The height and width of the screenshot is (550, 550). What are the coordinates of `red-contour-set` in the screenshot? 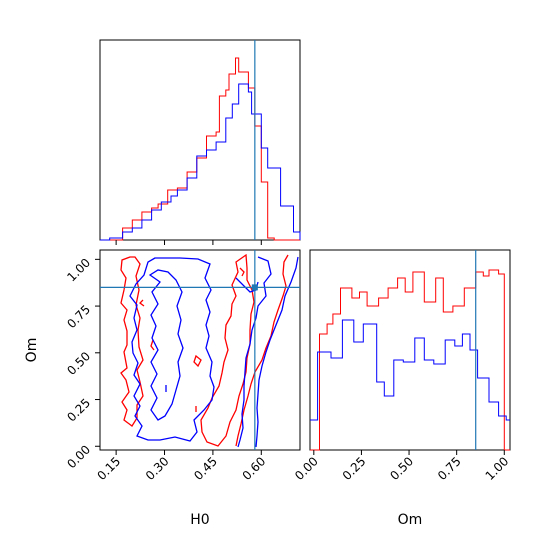 It's located at (204, 350).